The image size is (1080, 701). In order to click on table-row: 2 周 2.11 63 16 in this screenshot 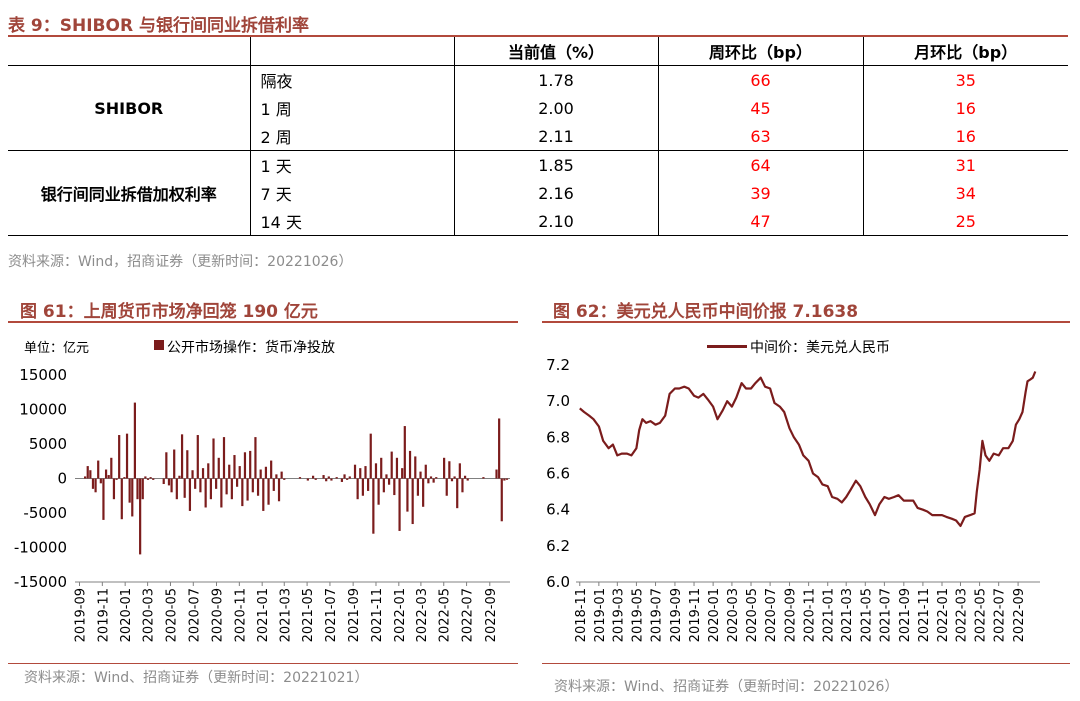, I will do `click(538, 136)`.